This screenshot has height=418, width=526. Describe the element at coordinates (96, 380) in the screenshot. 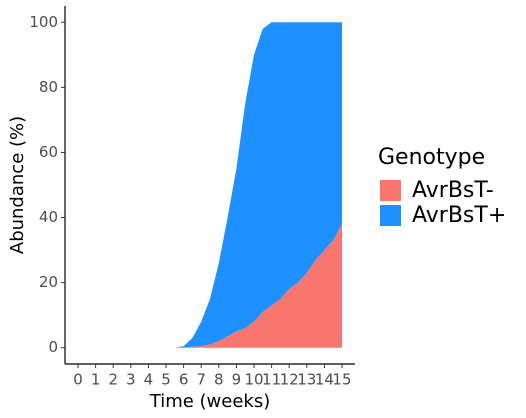

I see `x-tick-label: 1` at that location.